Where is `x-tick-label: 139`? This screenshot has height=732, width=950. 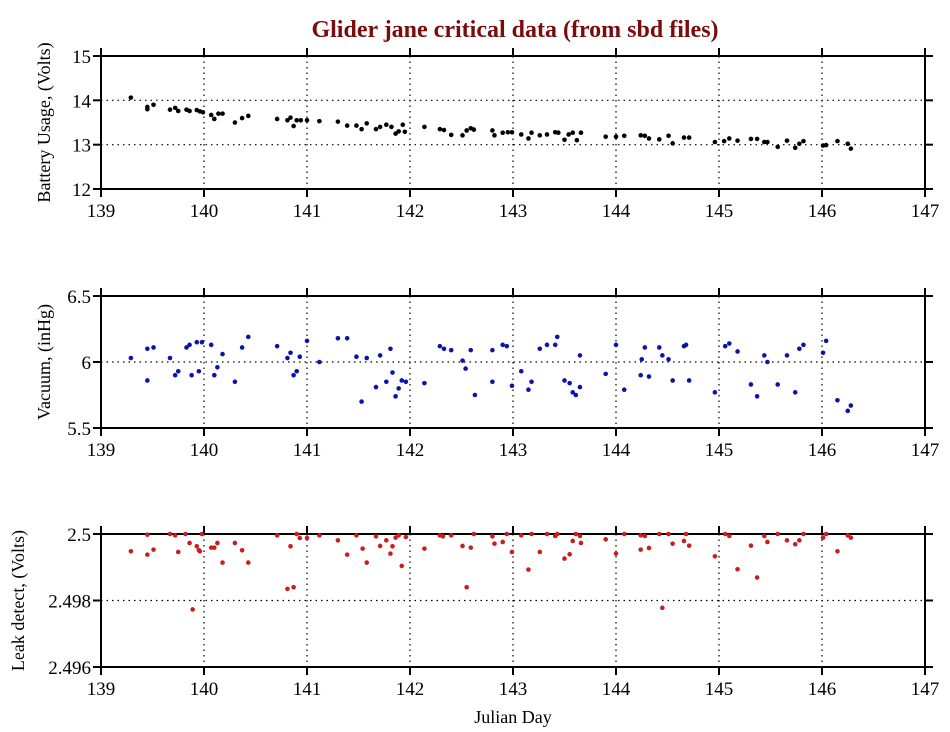
x-tick-label: 139 is located at coordinates (101, 211).